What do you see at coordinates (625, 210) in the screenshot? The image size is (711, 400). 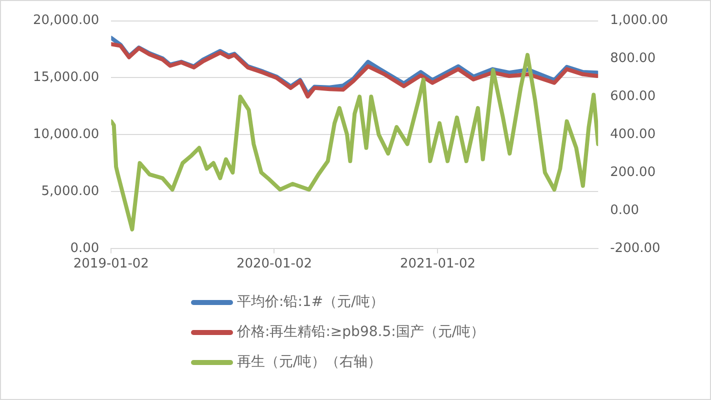 I see `y2-tick-label: 0.00` at bounding box center [625, 210].